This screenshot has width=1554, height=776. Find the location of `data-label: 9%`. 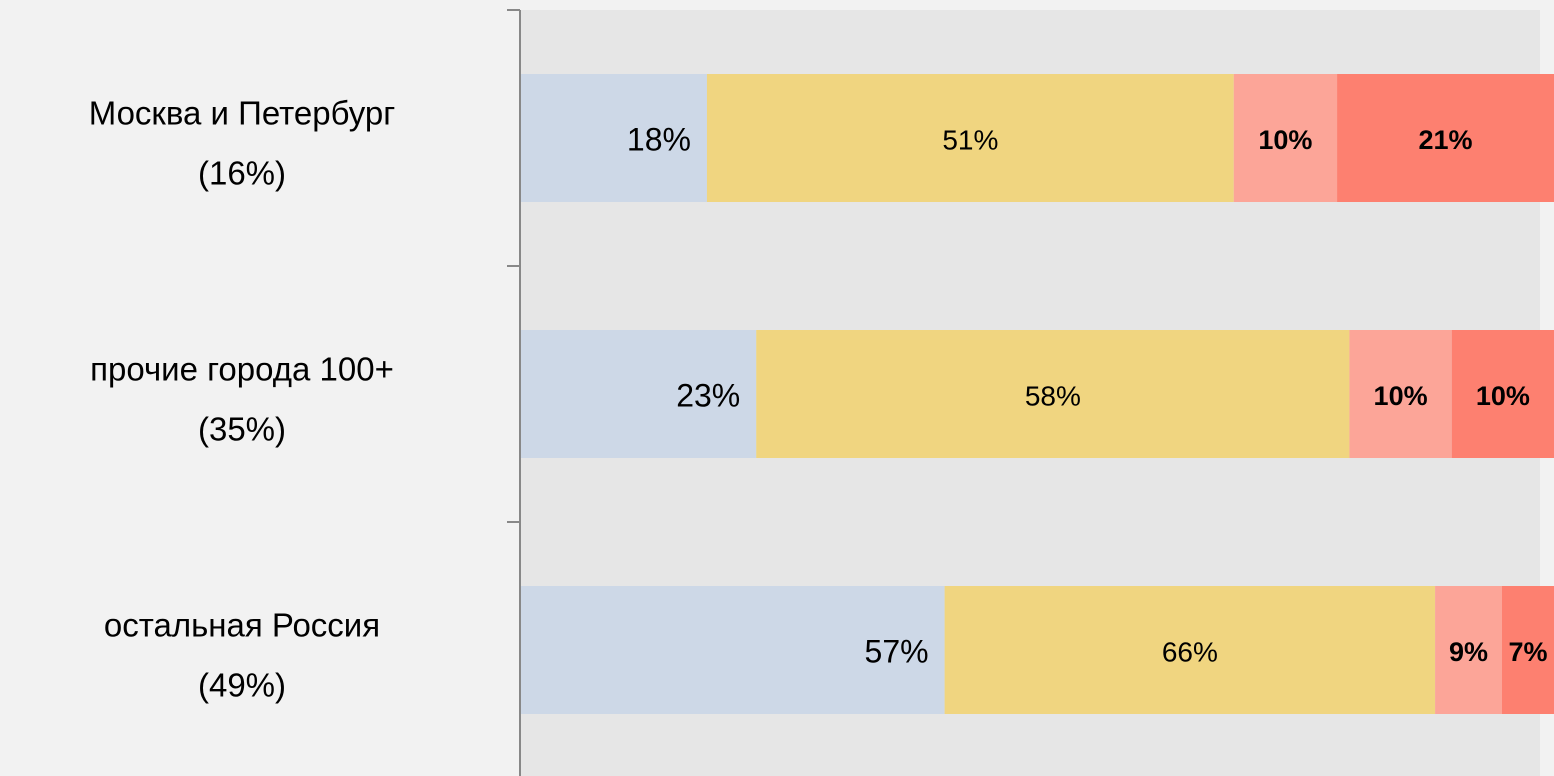

data-label: 9% is located at coordinates (1468, 652).